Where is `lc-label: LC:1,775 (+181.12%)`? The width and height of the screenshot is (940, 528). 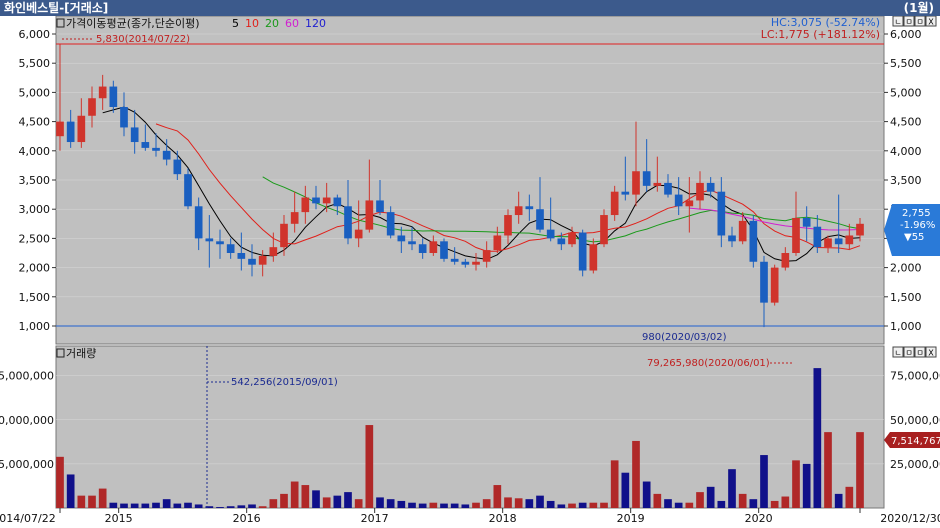
lc-label: LC:1,775 (+181.12%) is located at coordinates (820, 34).